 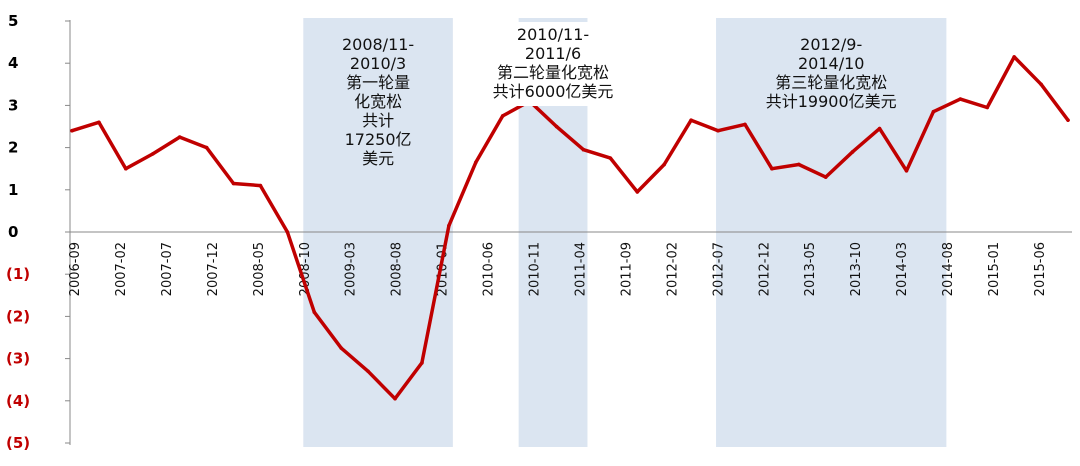 What do you see at coordinates (831, 63) in the screenshot?
I see `qe-label-line: 2014/10` at bounding box center [831, 63].